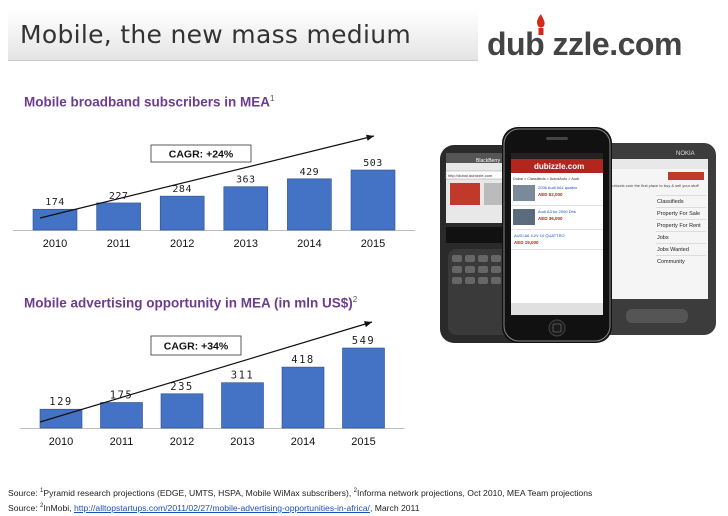  What do you see at coordinates (685, 154) in the screenshot?
I see `svg-text: NOKIA` at bounding box center [685, 154].